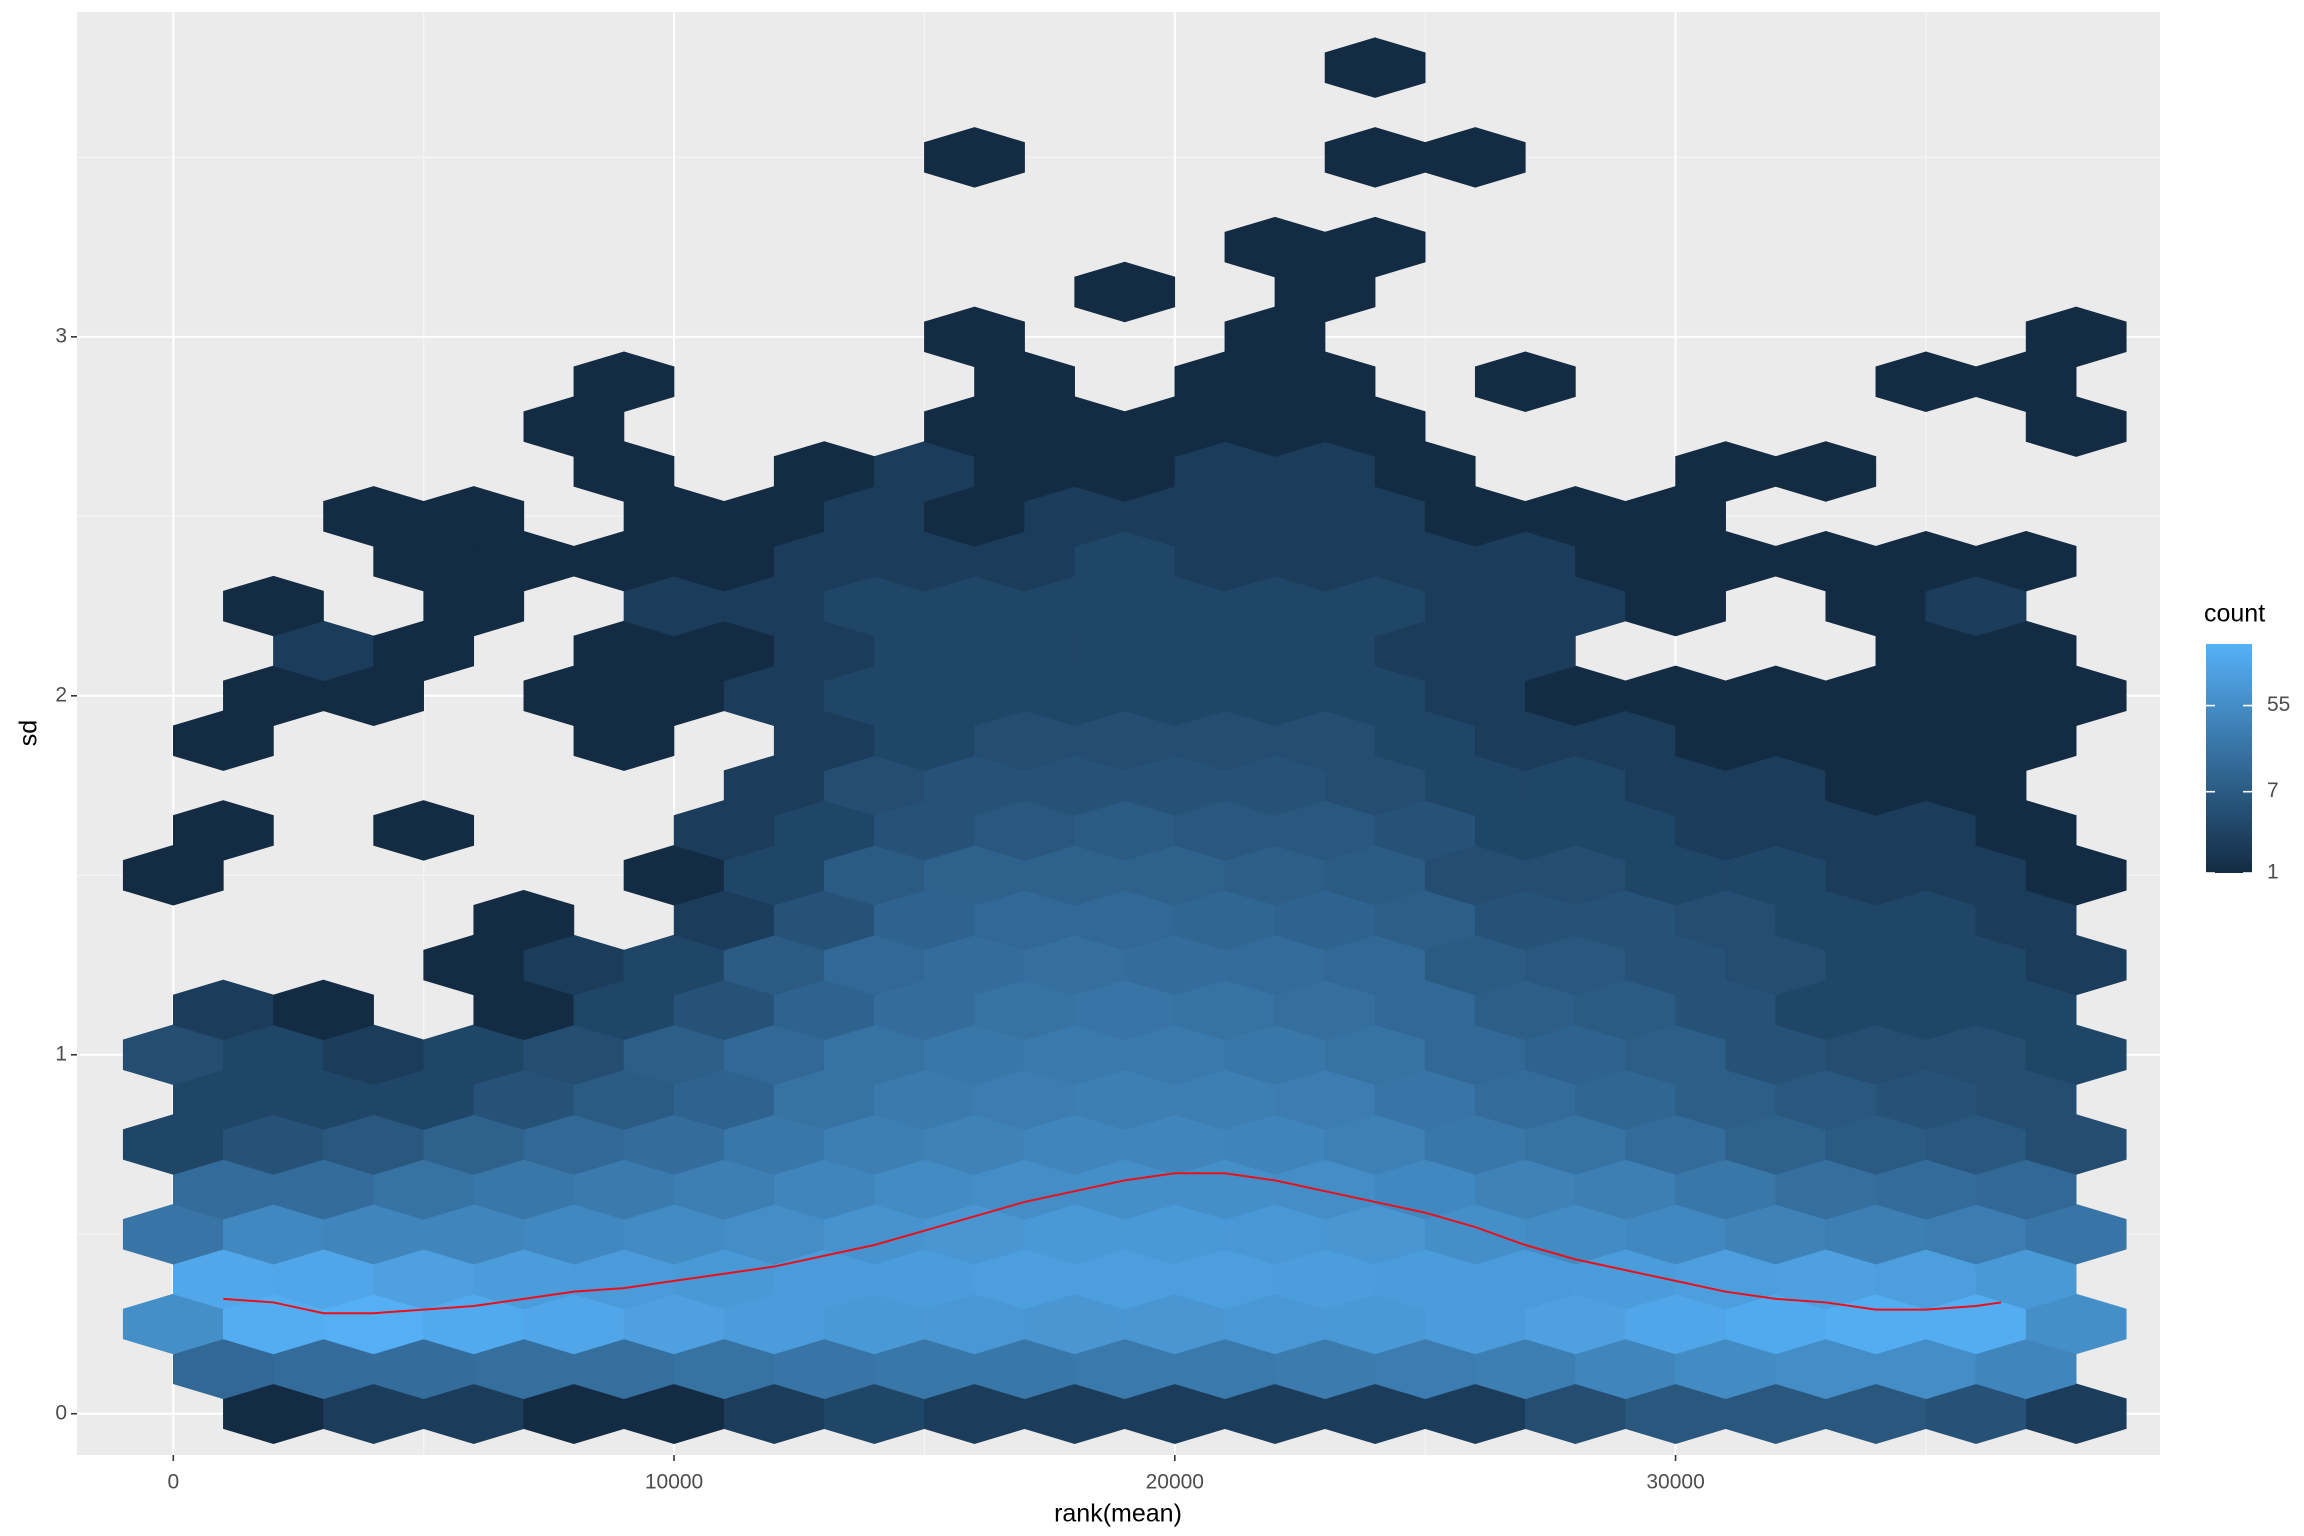 This screenshot has height=1536, width=2304. What do you see at coordinates (674, 1482) in the screenshot?
I see `x-tick-label: 10000` at bounding box center [674, 1482].